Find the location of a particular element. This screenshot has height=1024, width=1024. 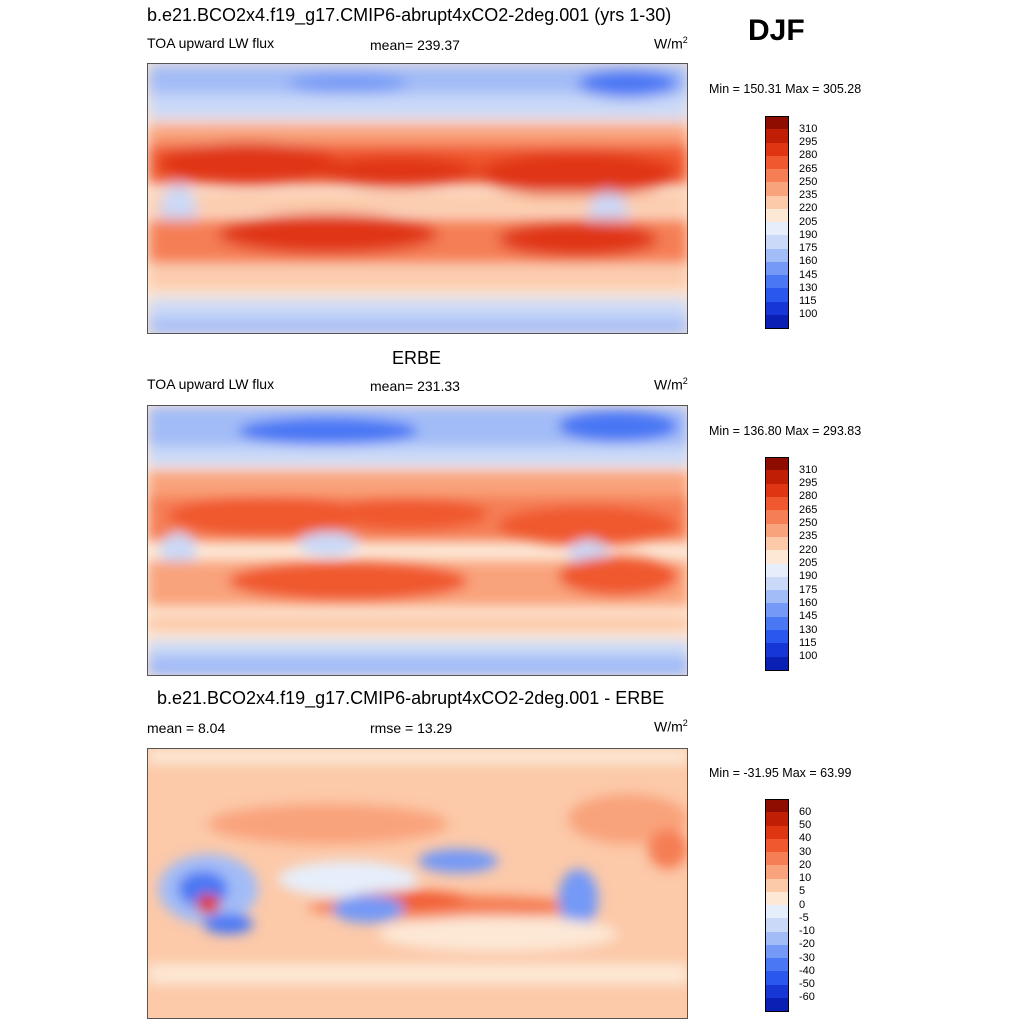

panel1-map-svg is located at coordinates (417, 198).